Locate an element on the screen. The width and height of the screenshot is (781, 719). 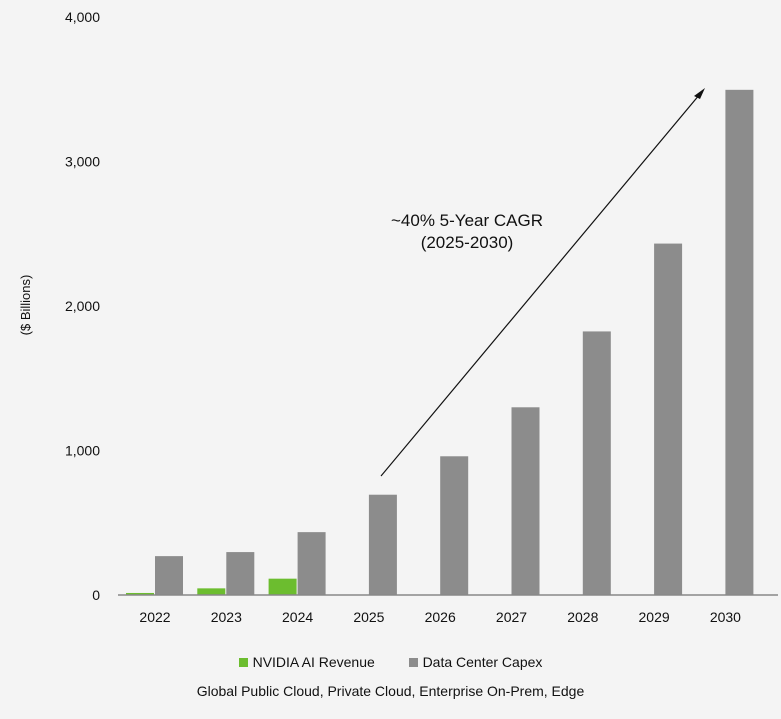
bar-capex-2022 is located at coordinates (169, 575).